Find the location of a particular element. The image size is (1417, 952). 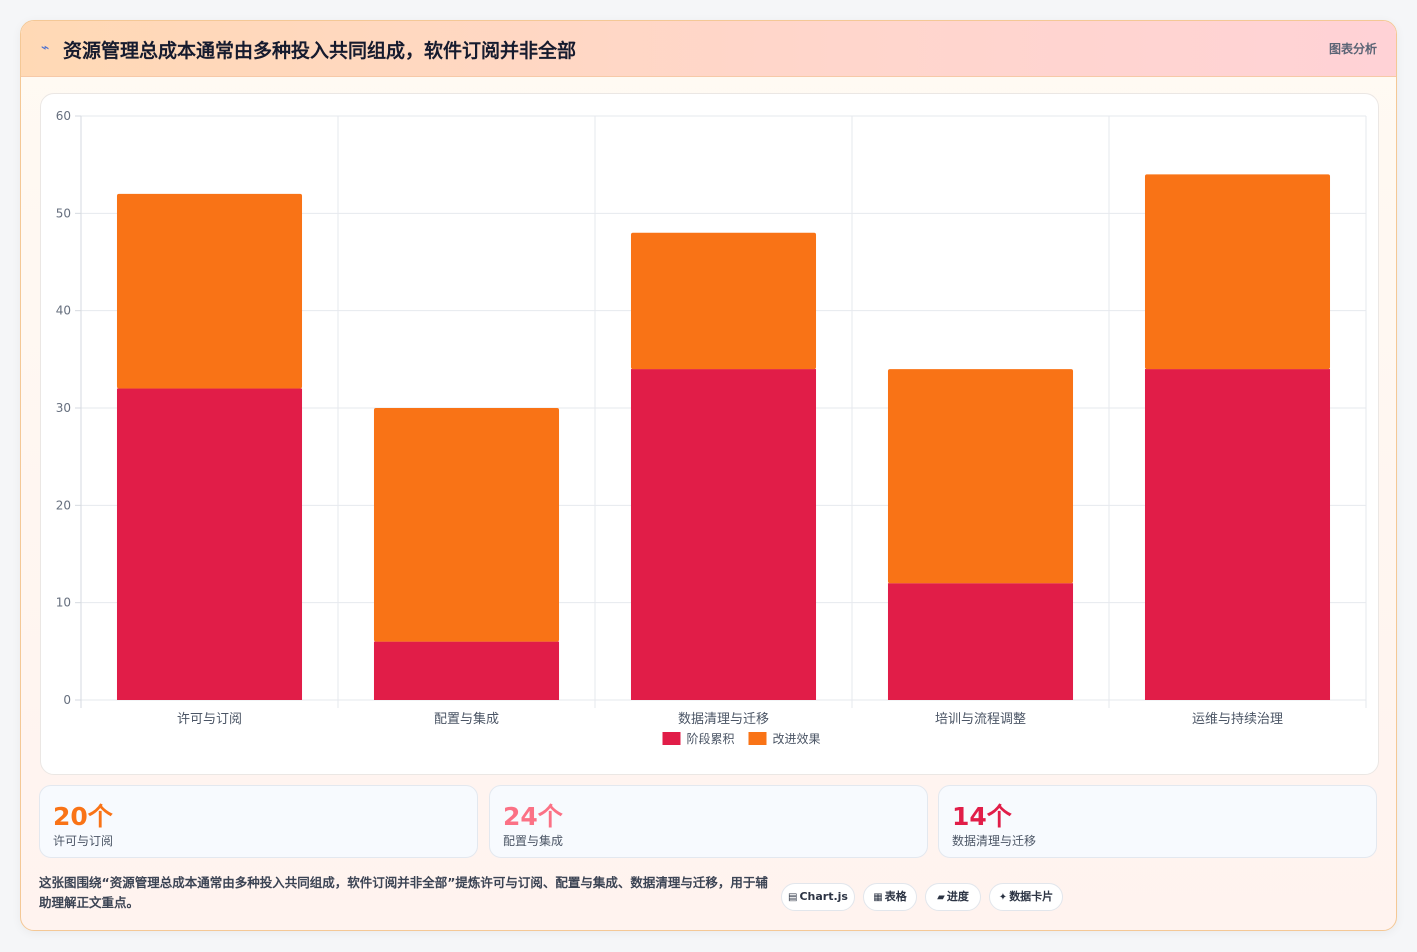

chip-chartjs: ▤ Chart.js is located at coordinates (818, 897).